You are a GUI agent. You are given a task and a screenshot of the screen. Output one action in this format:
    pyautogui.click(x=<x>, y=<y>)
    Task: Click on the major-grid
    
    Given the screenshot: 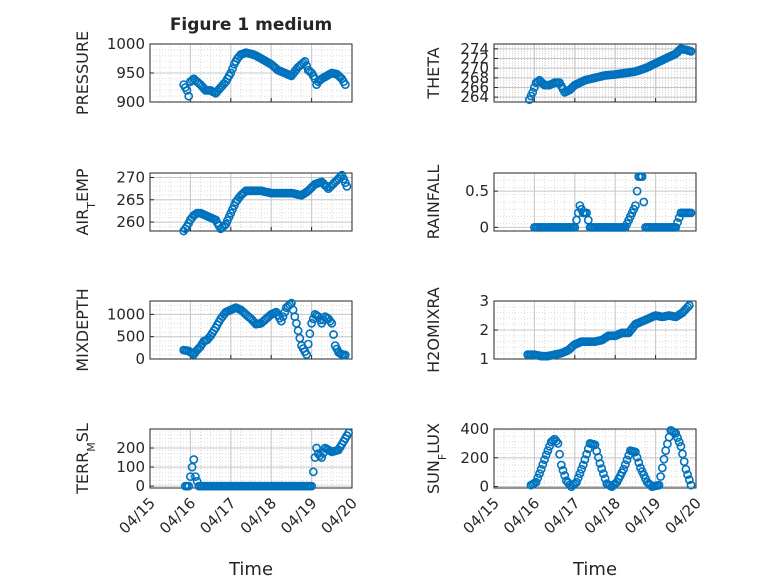 What is the action you would take?
    pyautogui.click(x=595, y=330)
    